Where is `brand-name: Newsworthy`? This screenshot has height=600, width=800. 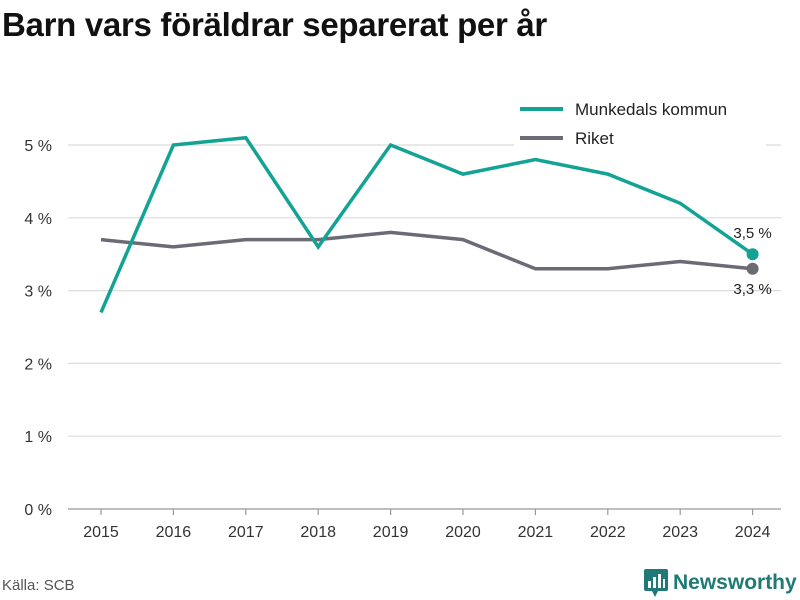 brand-name: Newsworthy is located at coordinates (735, 582).